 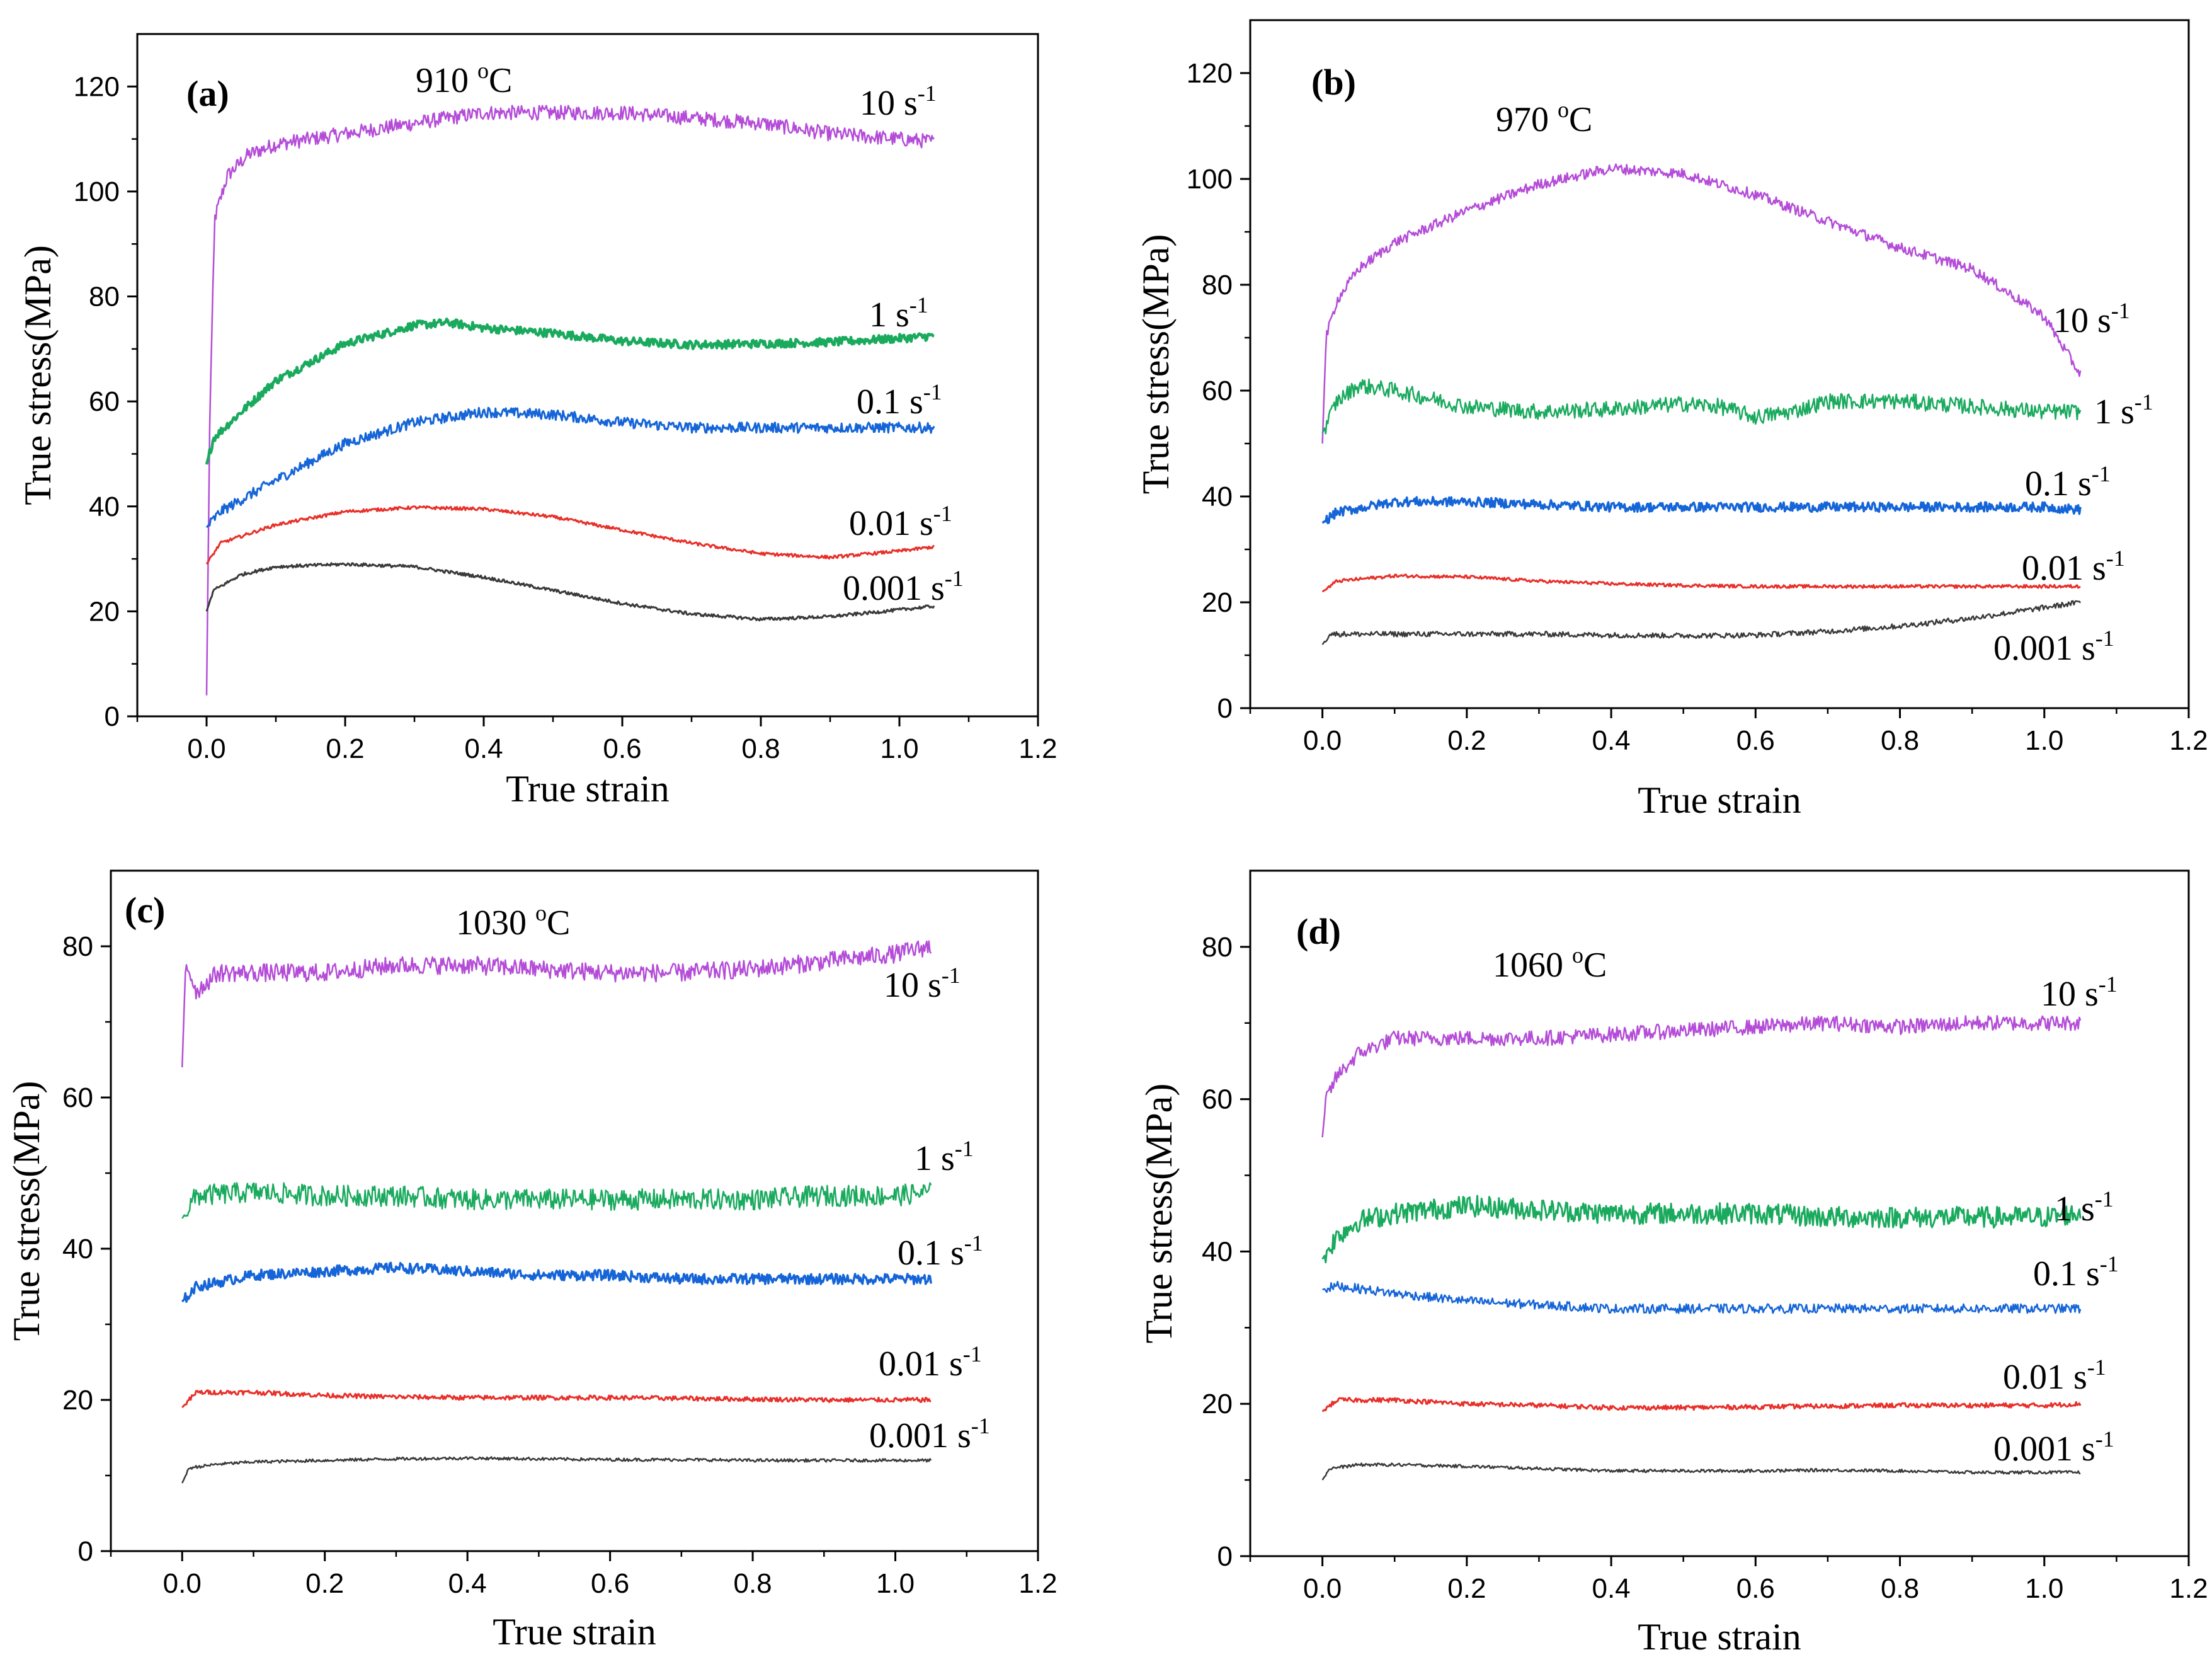 What do you see at coordinates (1532, 965) in the screenshot?
I see `temperature-value: 1060` at bounding box center [1532, 965].